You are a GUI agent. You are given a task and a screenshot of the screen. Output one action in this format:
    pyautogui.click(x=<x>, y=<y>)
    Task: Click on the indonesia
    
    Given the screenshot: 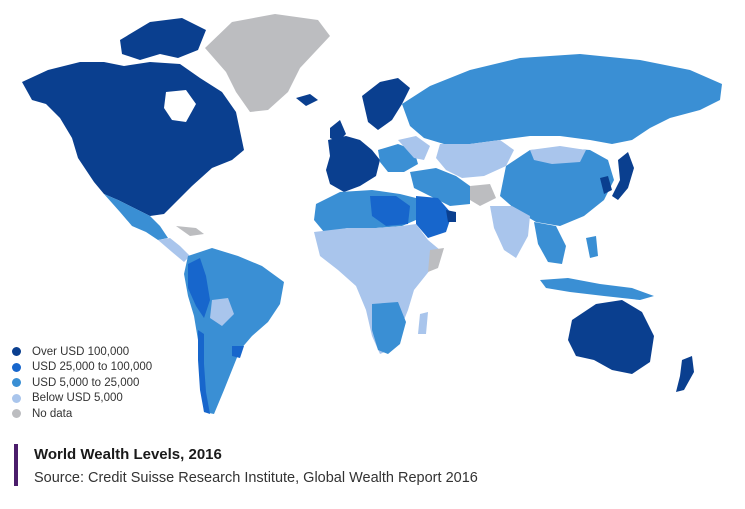 What is the action you would take?
    pyautogui.click(x=597, y=289)
    